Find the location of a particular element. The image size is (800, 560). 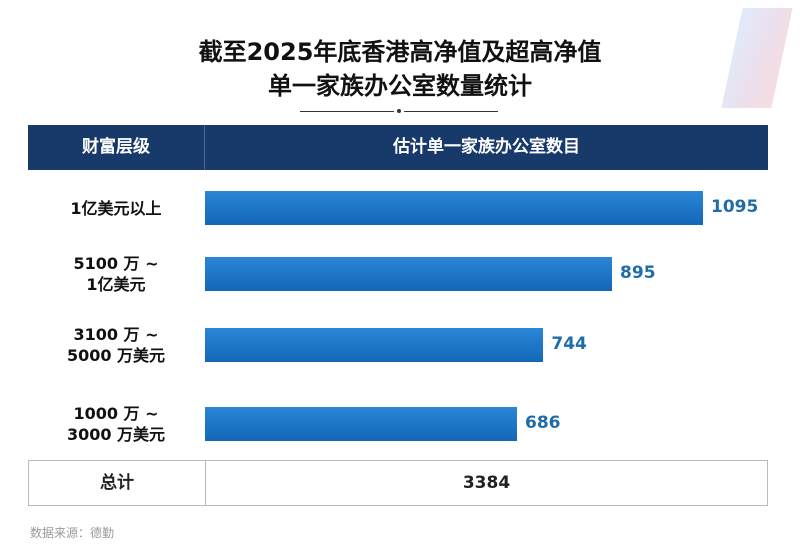

category-label-line: 5000 万美元 is located at coordinates (116, 355).